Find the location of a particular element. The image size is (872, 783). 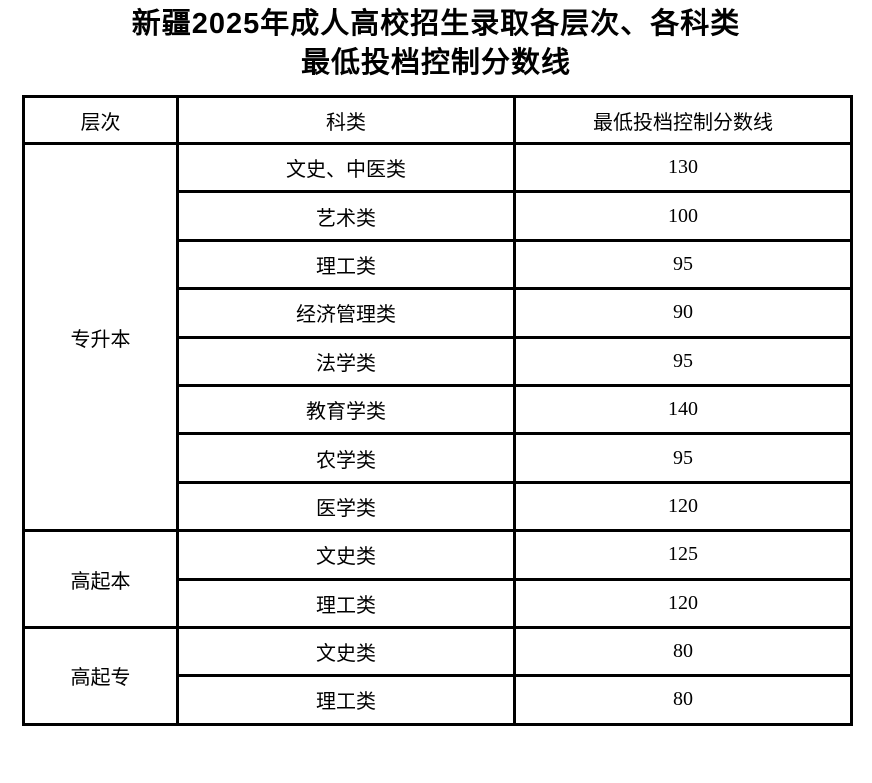

level-cell: 专升本 is located at coordinates (100, 337).